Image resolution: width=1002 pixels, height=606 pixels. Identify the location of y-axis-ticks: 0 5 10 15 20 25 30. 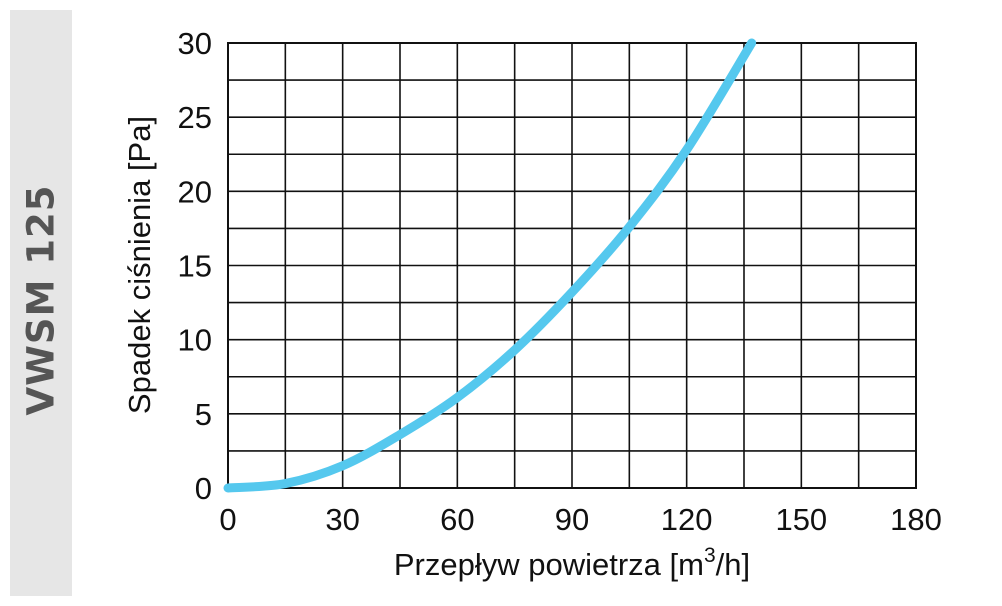
(195, 266).